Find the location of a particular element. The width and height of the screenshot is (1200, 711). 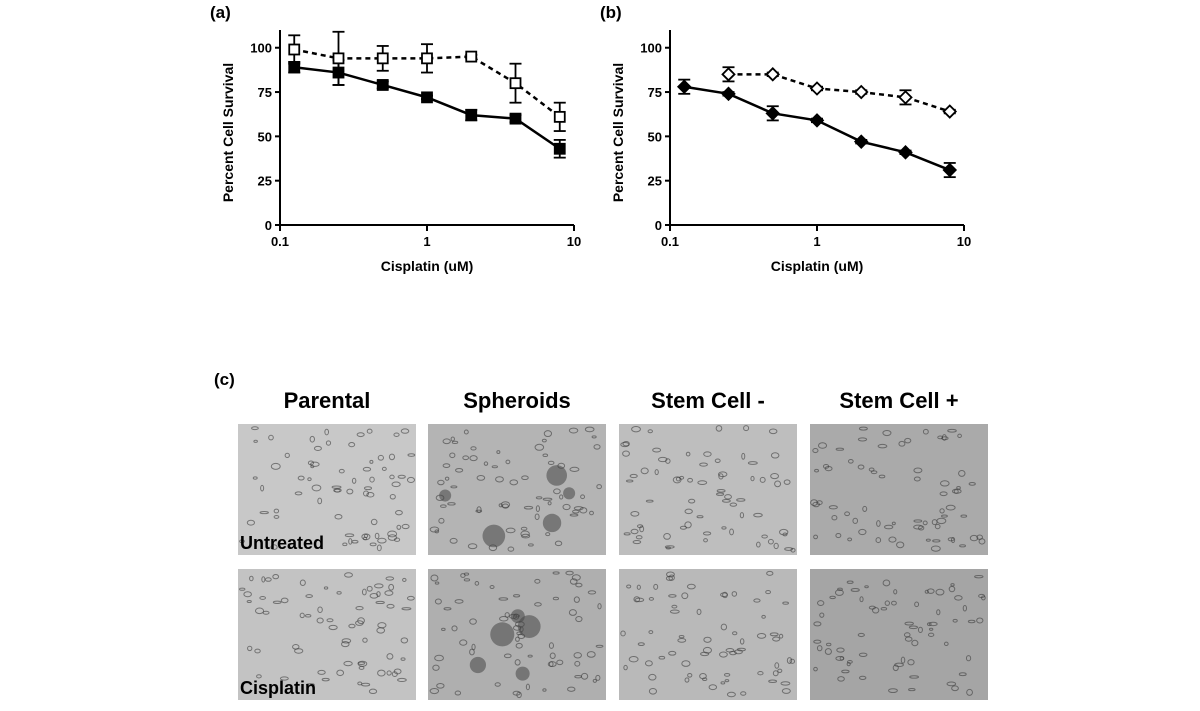

panel-label: (c) is located at coordinates (224, 379).